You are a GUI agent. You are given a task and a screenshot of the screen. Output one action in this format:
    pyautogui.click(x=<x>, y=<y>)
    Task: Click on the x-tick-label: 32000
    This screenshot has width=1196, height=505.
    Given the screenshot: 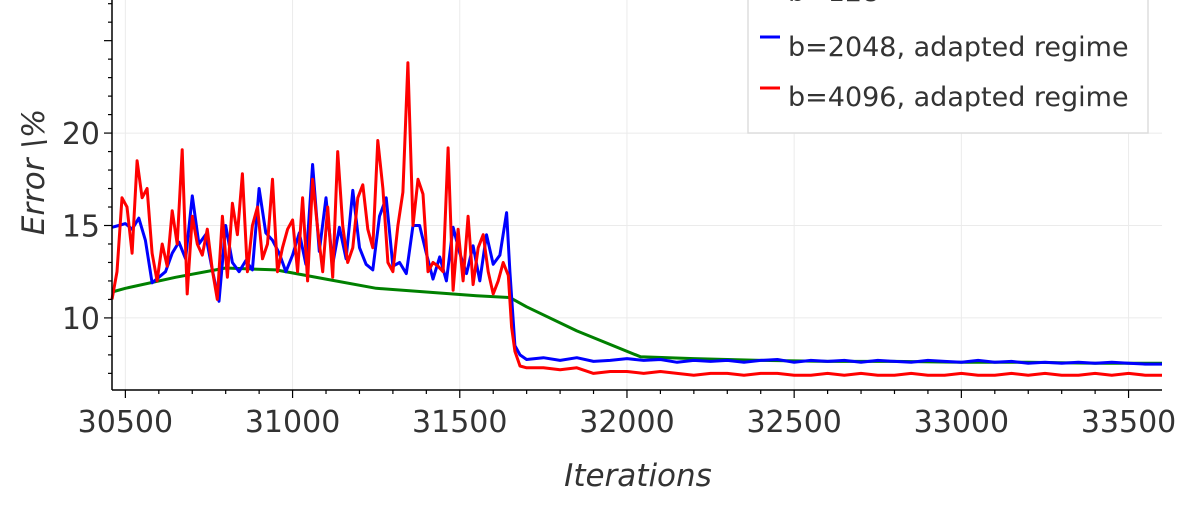 What is the action you would take?
    pyautogui.click(x=626, y=422)
    